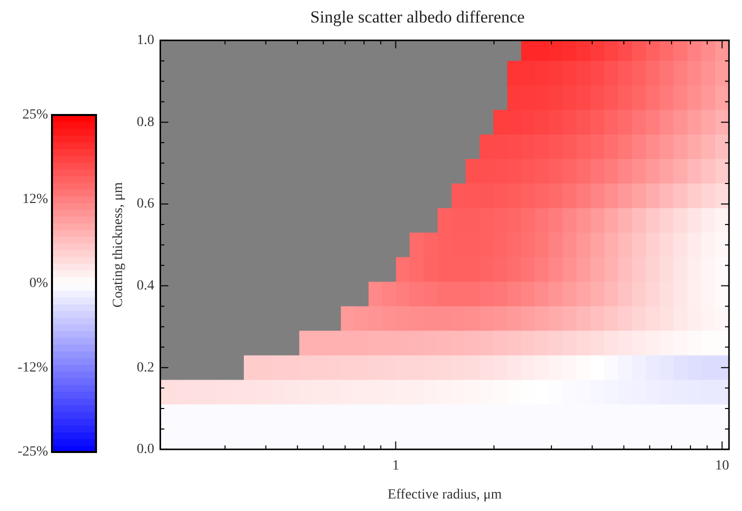  Describe the element at coordinates (145, 122) in the screenshot. I see `y-tick-label: 0.8` at that location.